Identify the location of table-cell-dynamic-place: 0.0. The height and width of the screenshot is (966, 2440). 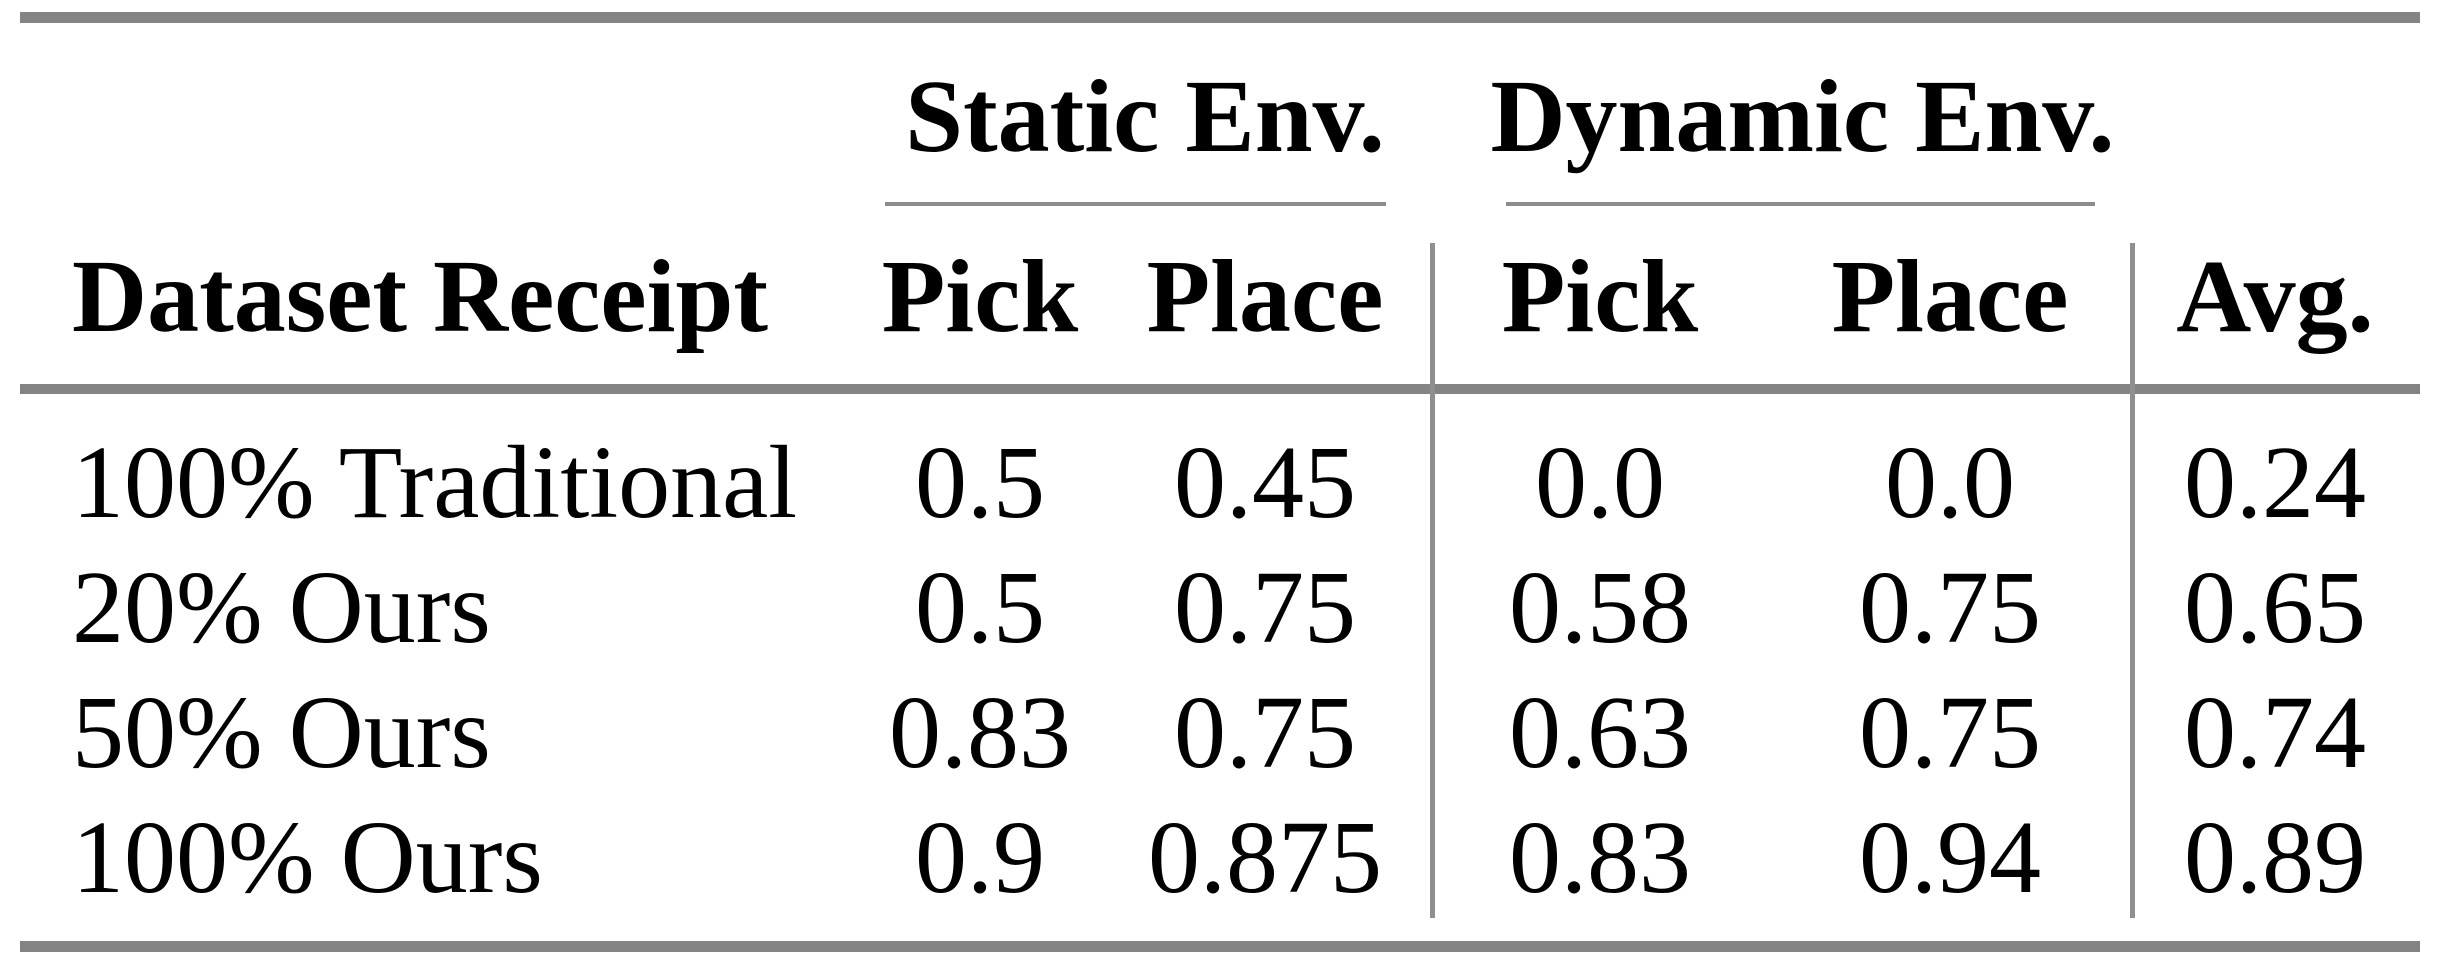
(1950, 482).